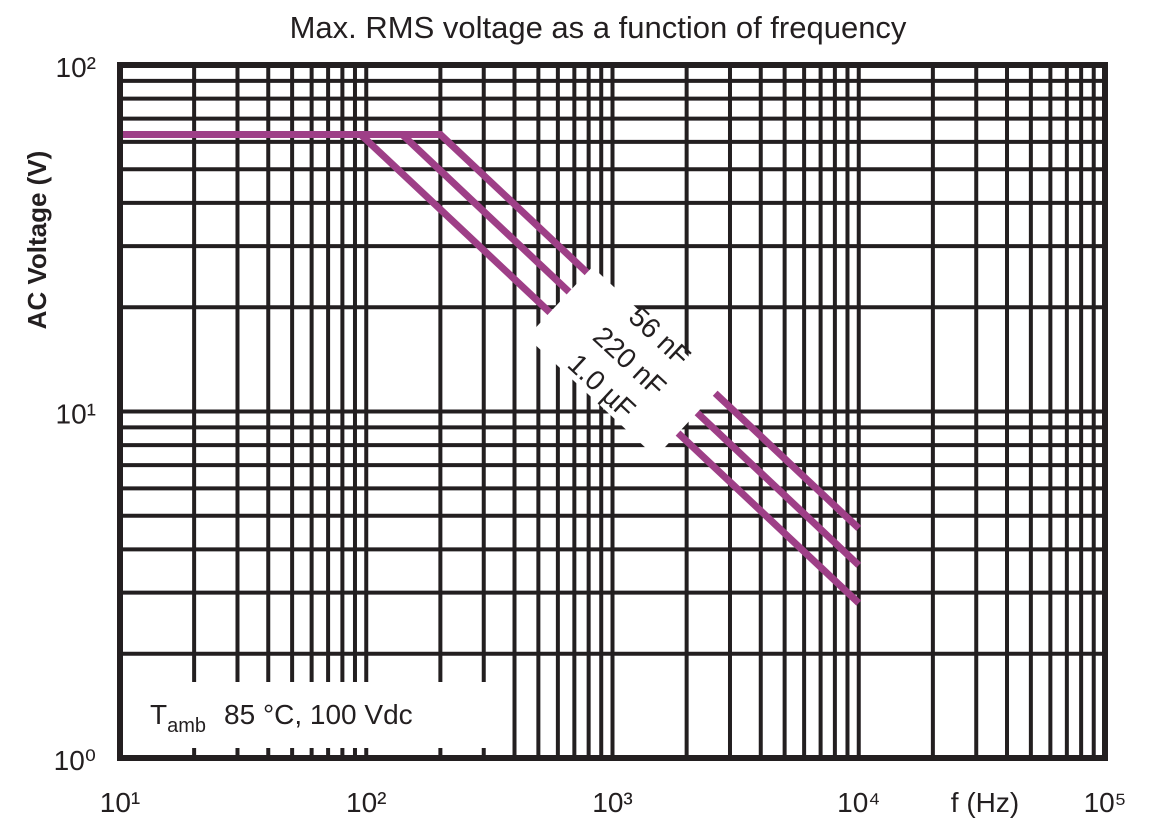 Image resolution: width=1155 pixels, height=829 pixels. Describe the element at coordinates (186, 726) in the screenshot. I see `annotation-subscript: amb` at that location.